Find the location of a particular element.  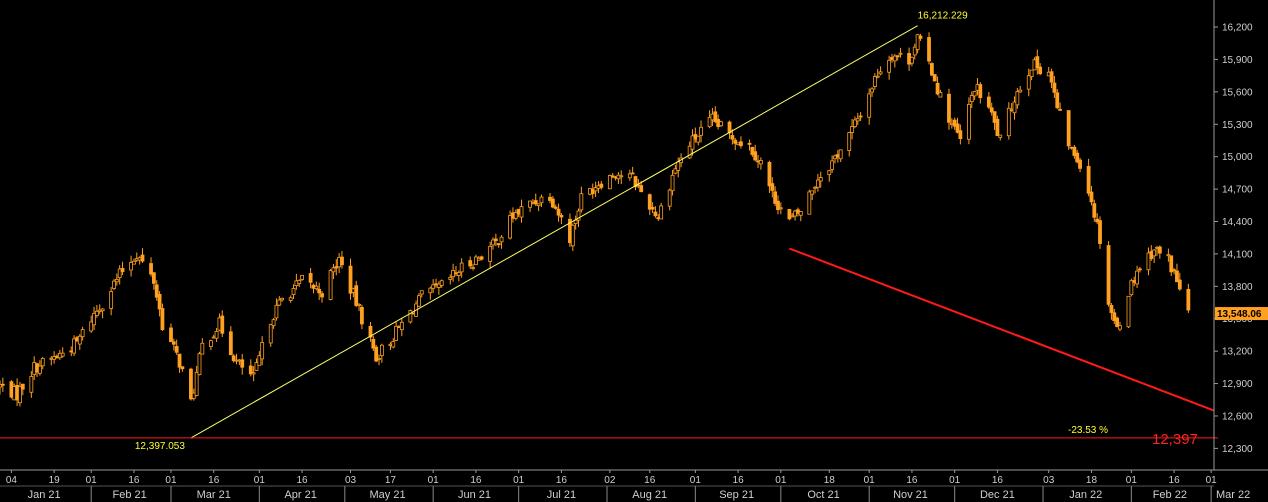

y-tick-label: 15,300 is located at coordinates (1237, 125).